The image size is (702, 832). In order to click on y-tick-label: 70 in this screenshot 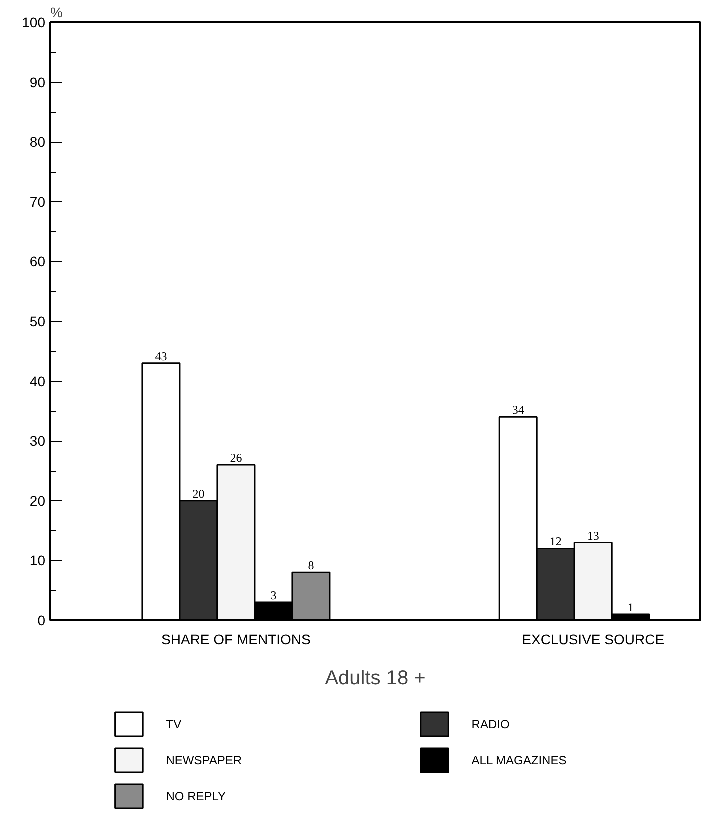, I will do `click(38, 202)`.